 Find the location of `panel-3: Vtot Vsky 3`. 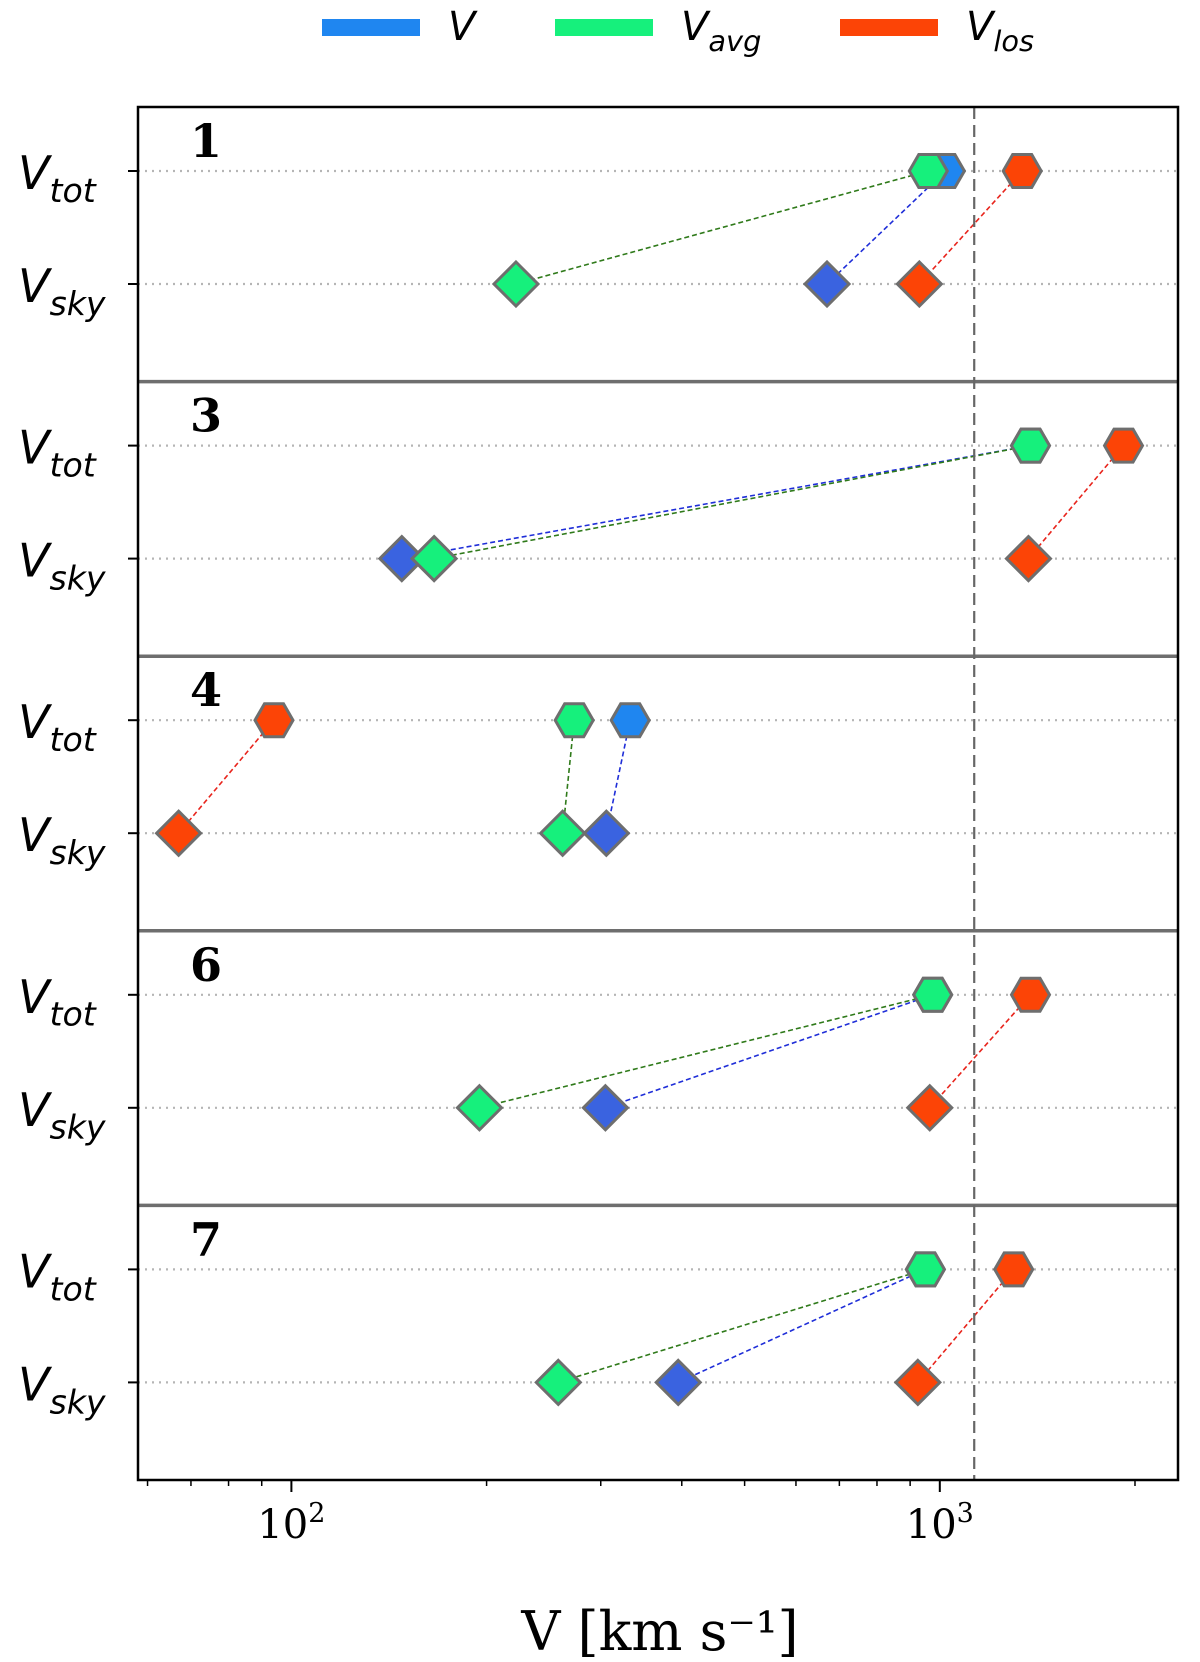

panel-3: Vtot Vsky 3 is located at coordinates (598, 488).